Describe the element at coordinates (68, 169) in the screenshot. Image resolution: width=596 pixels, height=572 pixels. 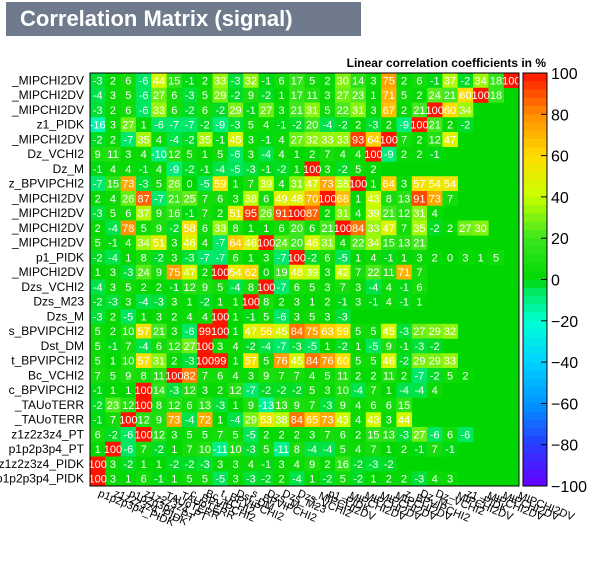
I see `row-label: Dz_M` at that location.